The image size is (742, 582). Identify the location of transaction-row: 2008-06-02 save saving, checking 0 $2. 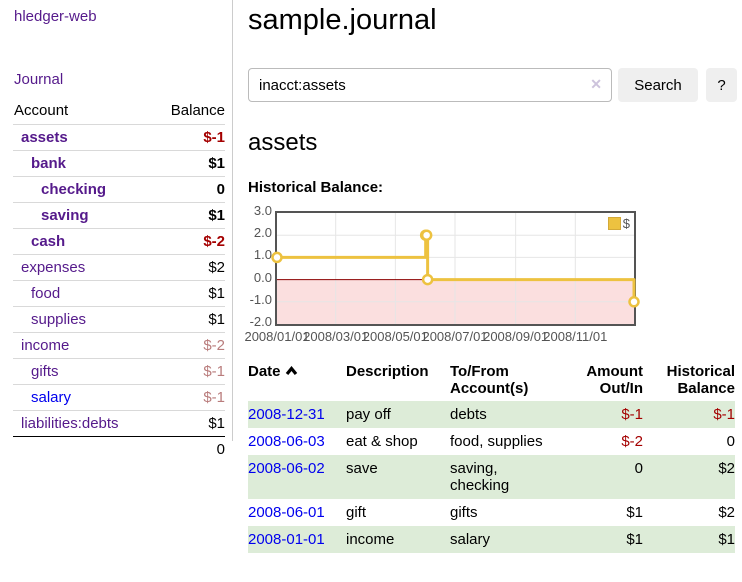
(491, 477).